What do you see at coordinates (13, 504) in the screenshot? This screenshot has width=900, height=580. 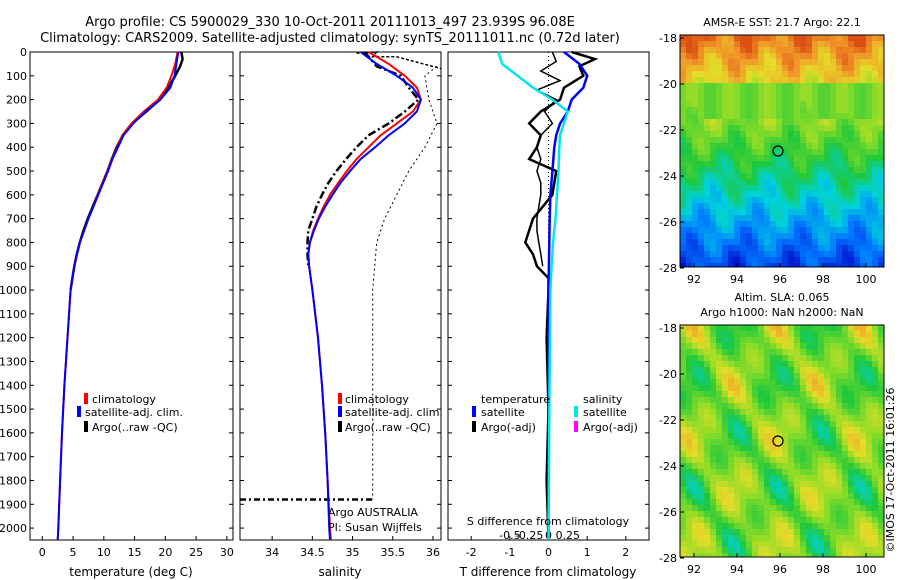 I see `depth-tick-label: 1900` at bounding box center [13, 504].